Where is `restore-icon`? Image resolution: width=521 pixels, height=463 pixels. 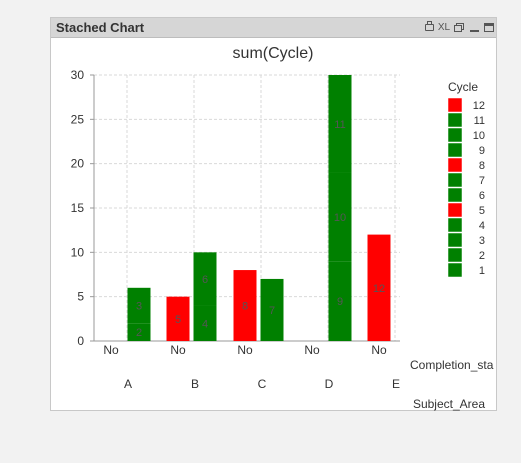
restore-icon is located at coordinates (459, 27).